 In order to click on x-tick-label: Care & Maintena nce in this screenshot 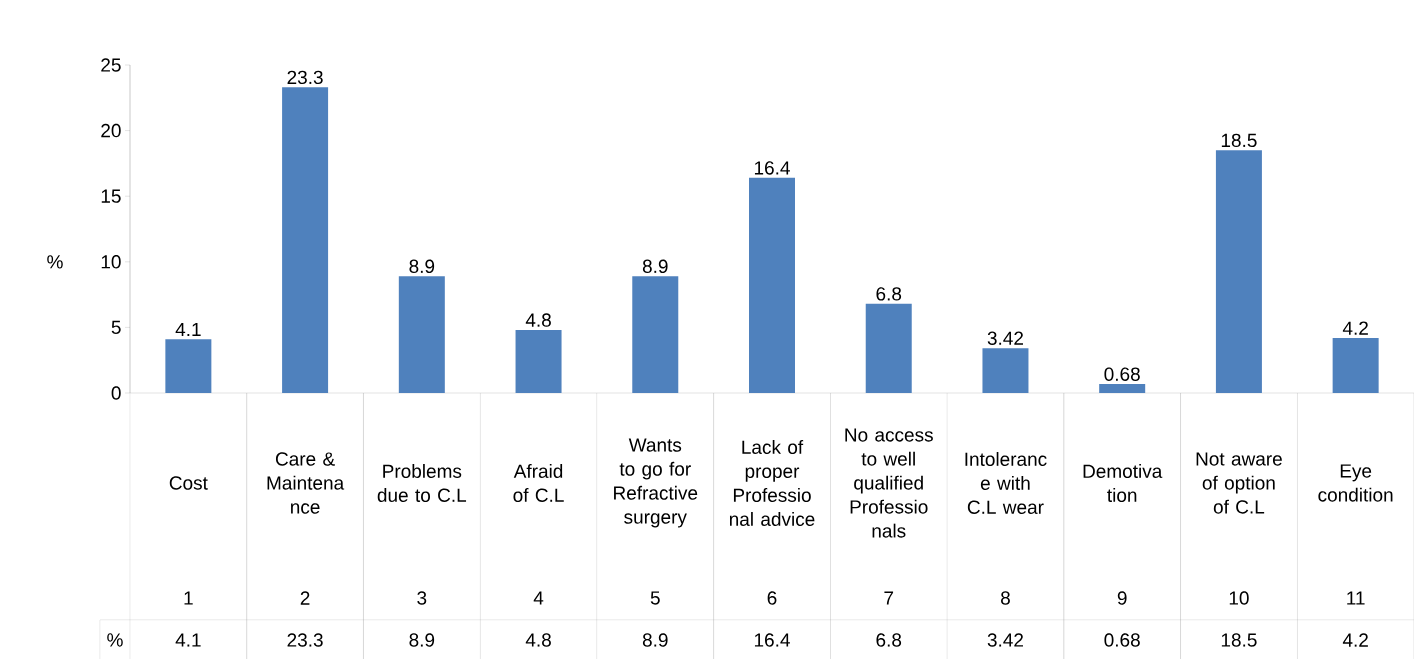, I will do `click(306, 483)`.